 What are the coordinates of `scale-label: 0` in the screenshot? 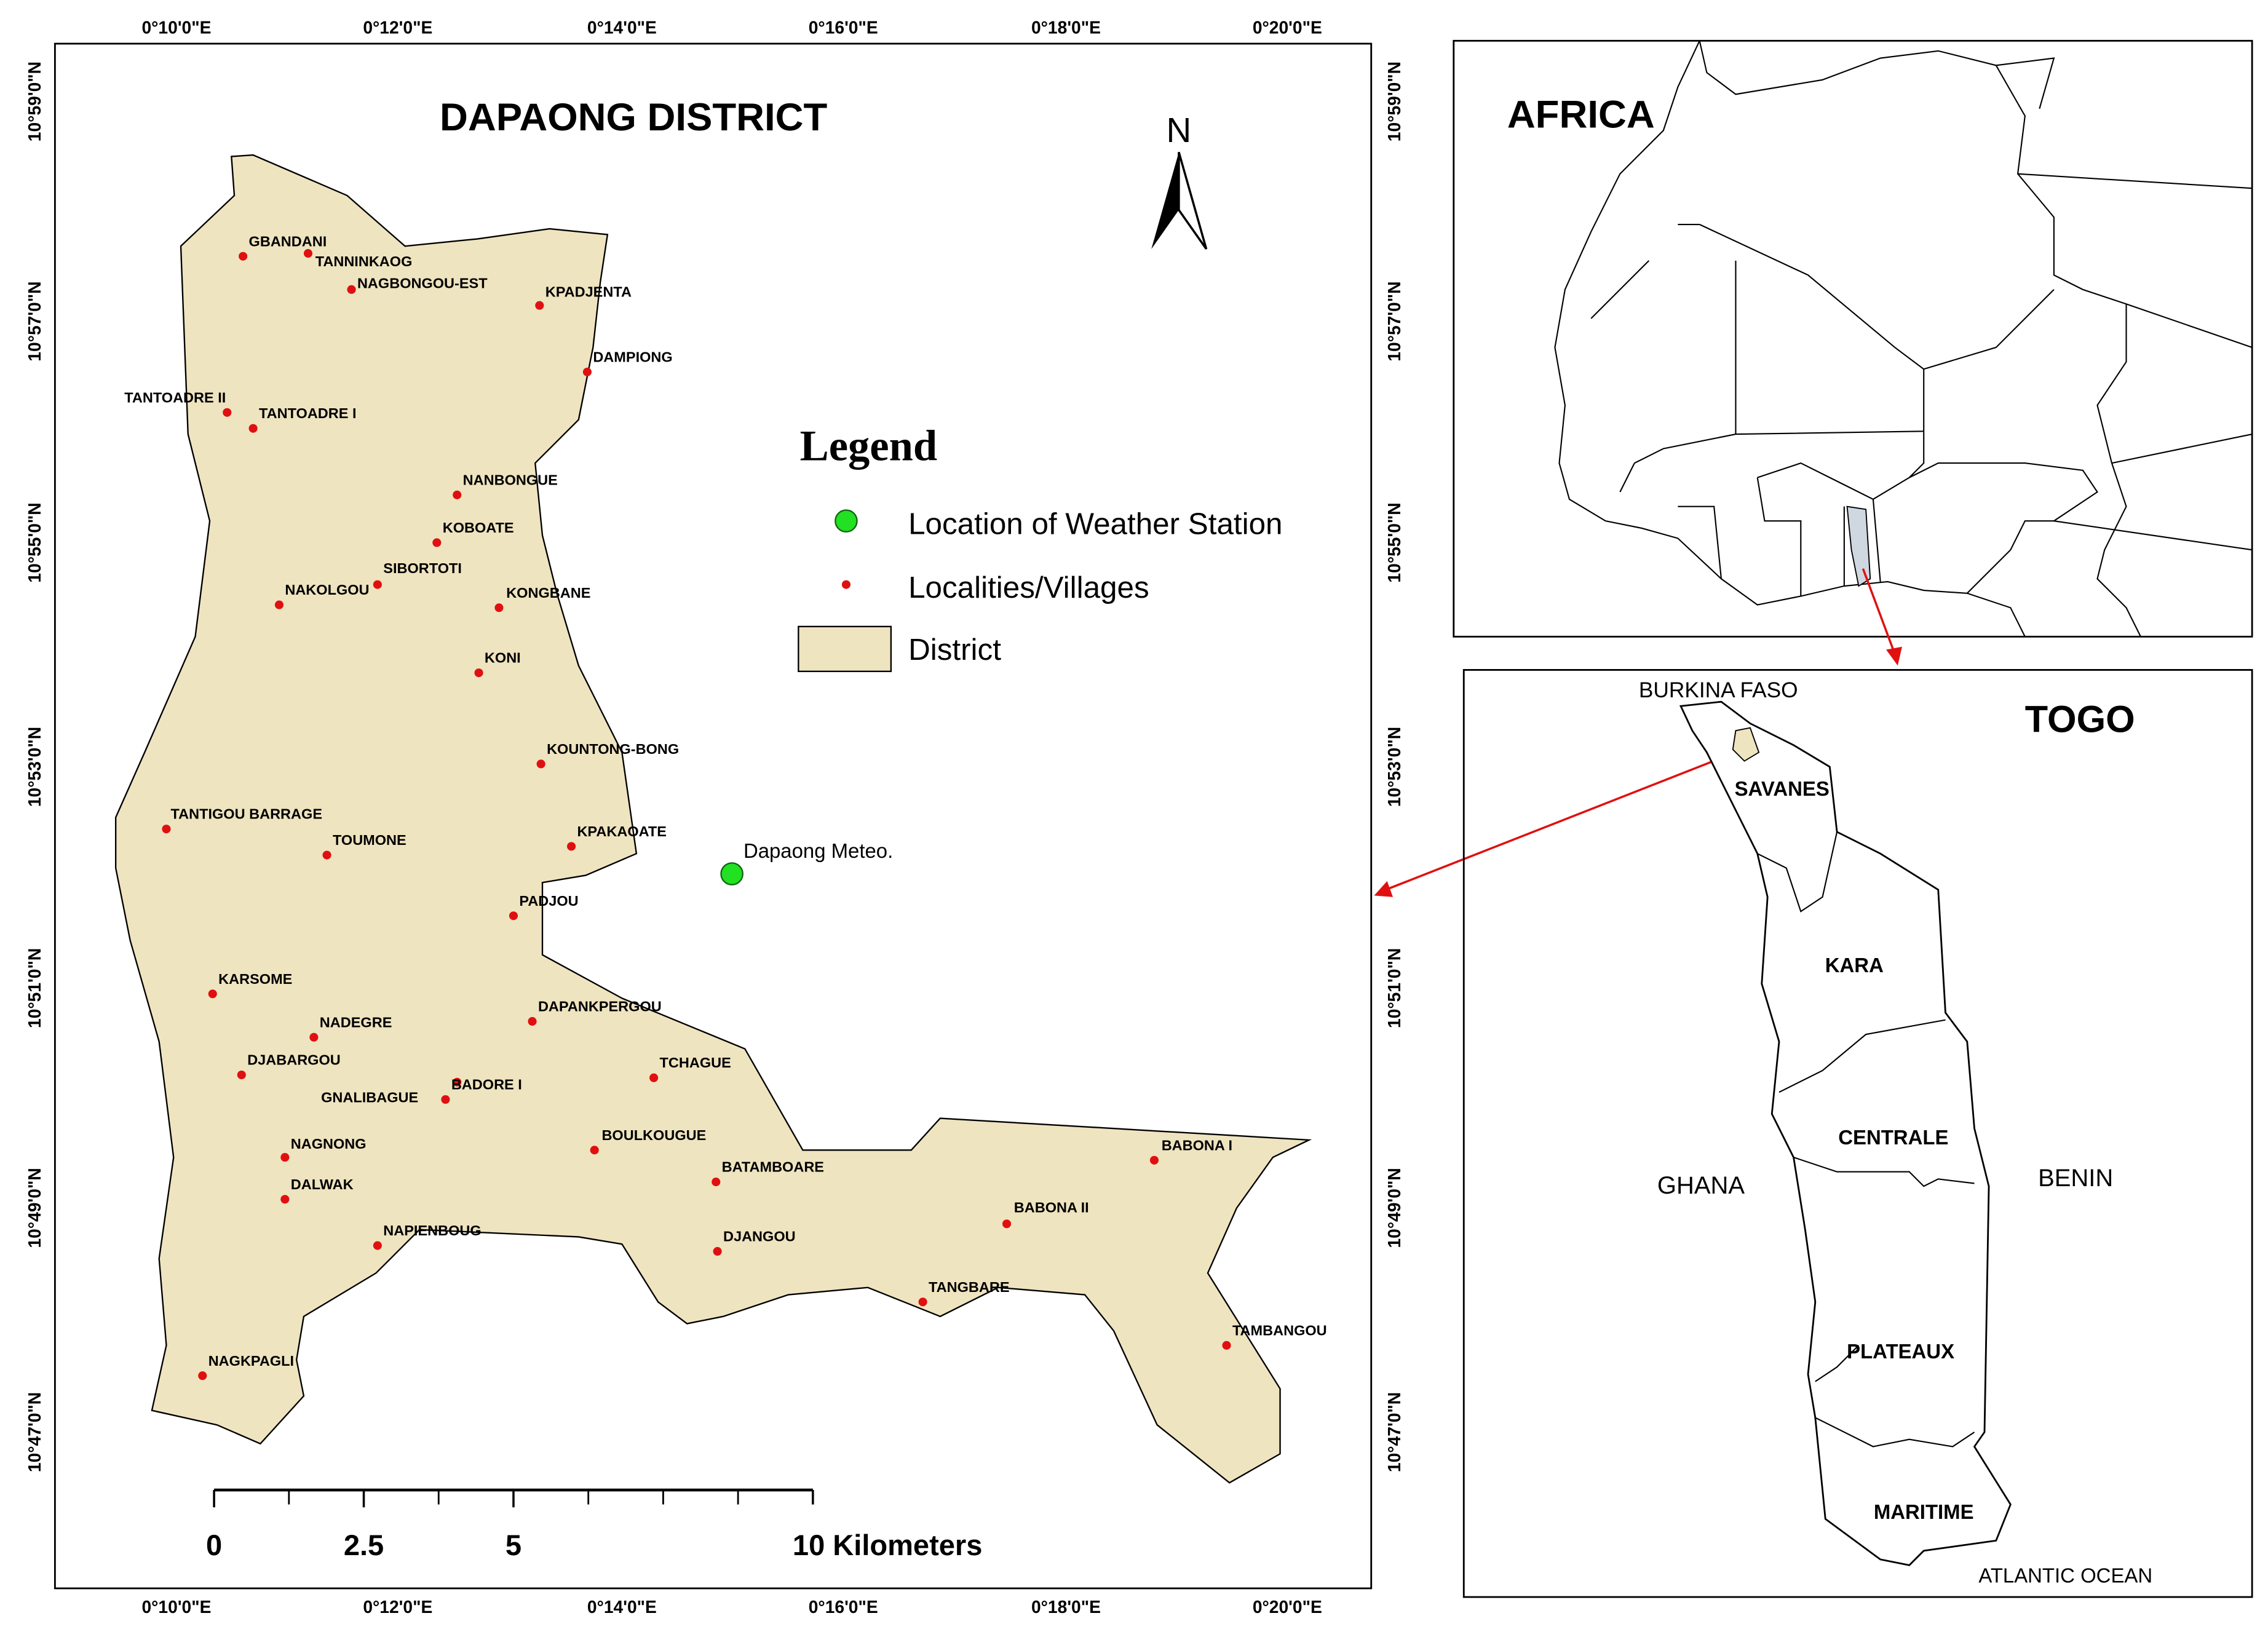 It's located at (214, 1545).